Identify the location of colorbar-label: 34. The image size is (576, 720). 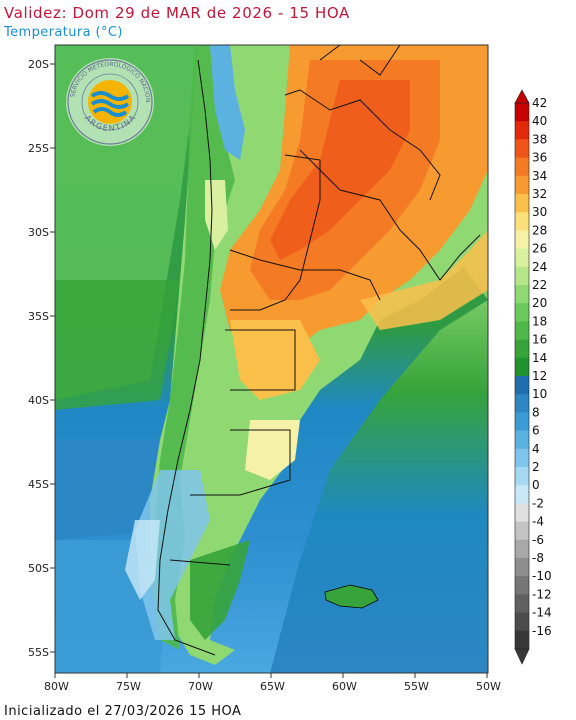
(539, 176).